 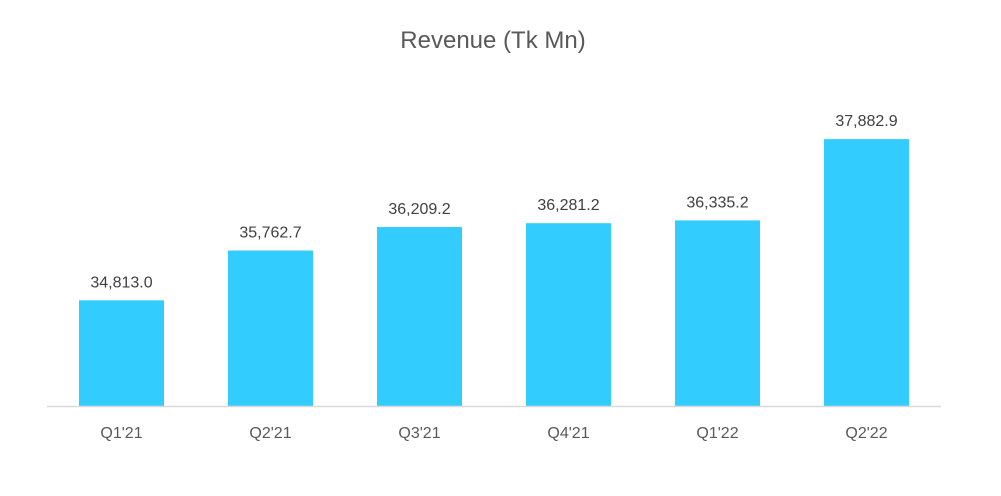 I want to click on x-axis-tick-labels: Q1'21 Q2'21 Q3'21 Q4'21 Q1'22 Q2'22, so click(x=493, y=433).